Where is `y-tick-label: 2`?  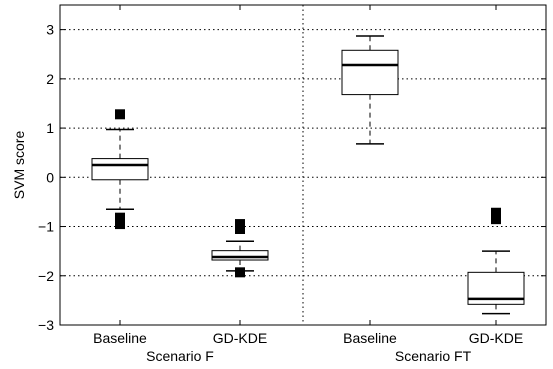 y-tick-label: 2 is located at coordinates (50, 79).